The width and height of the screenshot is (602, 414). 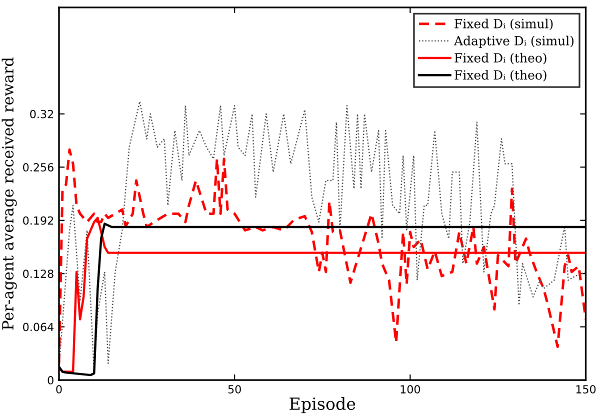 What do you see at coordinates (38, 167) in the screenshot?
I see `y-tick-label: 0.256` at bounding box center [38, 167].